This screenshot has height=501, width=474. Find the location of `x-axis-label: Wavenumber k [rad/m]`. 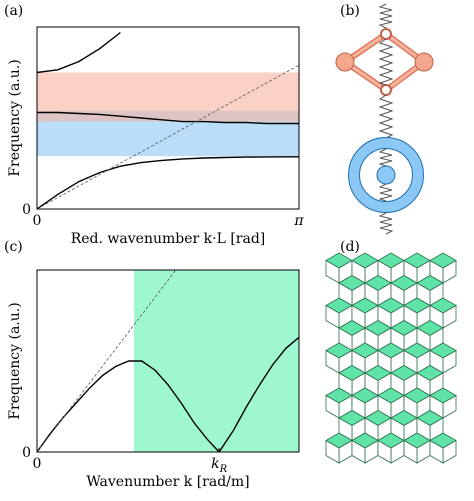

x-axis-label: Wavenumber k [rad/m] is located at coordinates (167, 482).